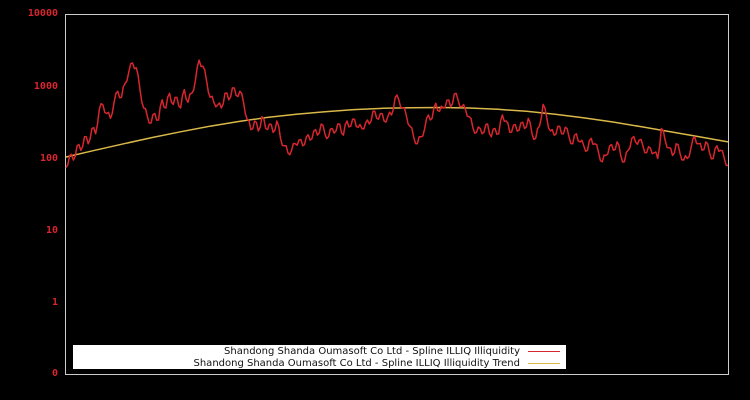 Image resolution: width=750 pixels, height=400 pixels. I want to click on y-tick-label: 1, so click(54, 302).